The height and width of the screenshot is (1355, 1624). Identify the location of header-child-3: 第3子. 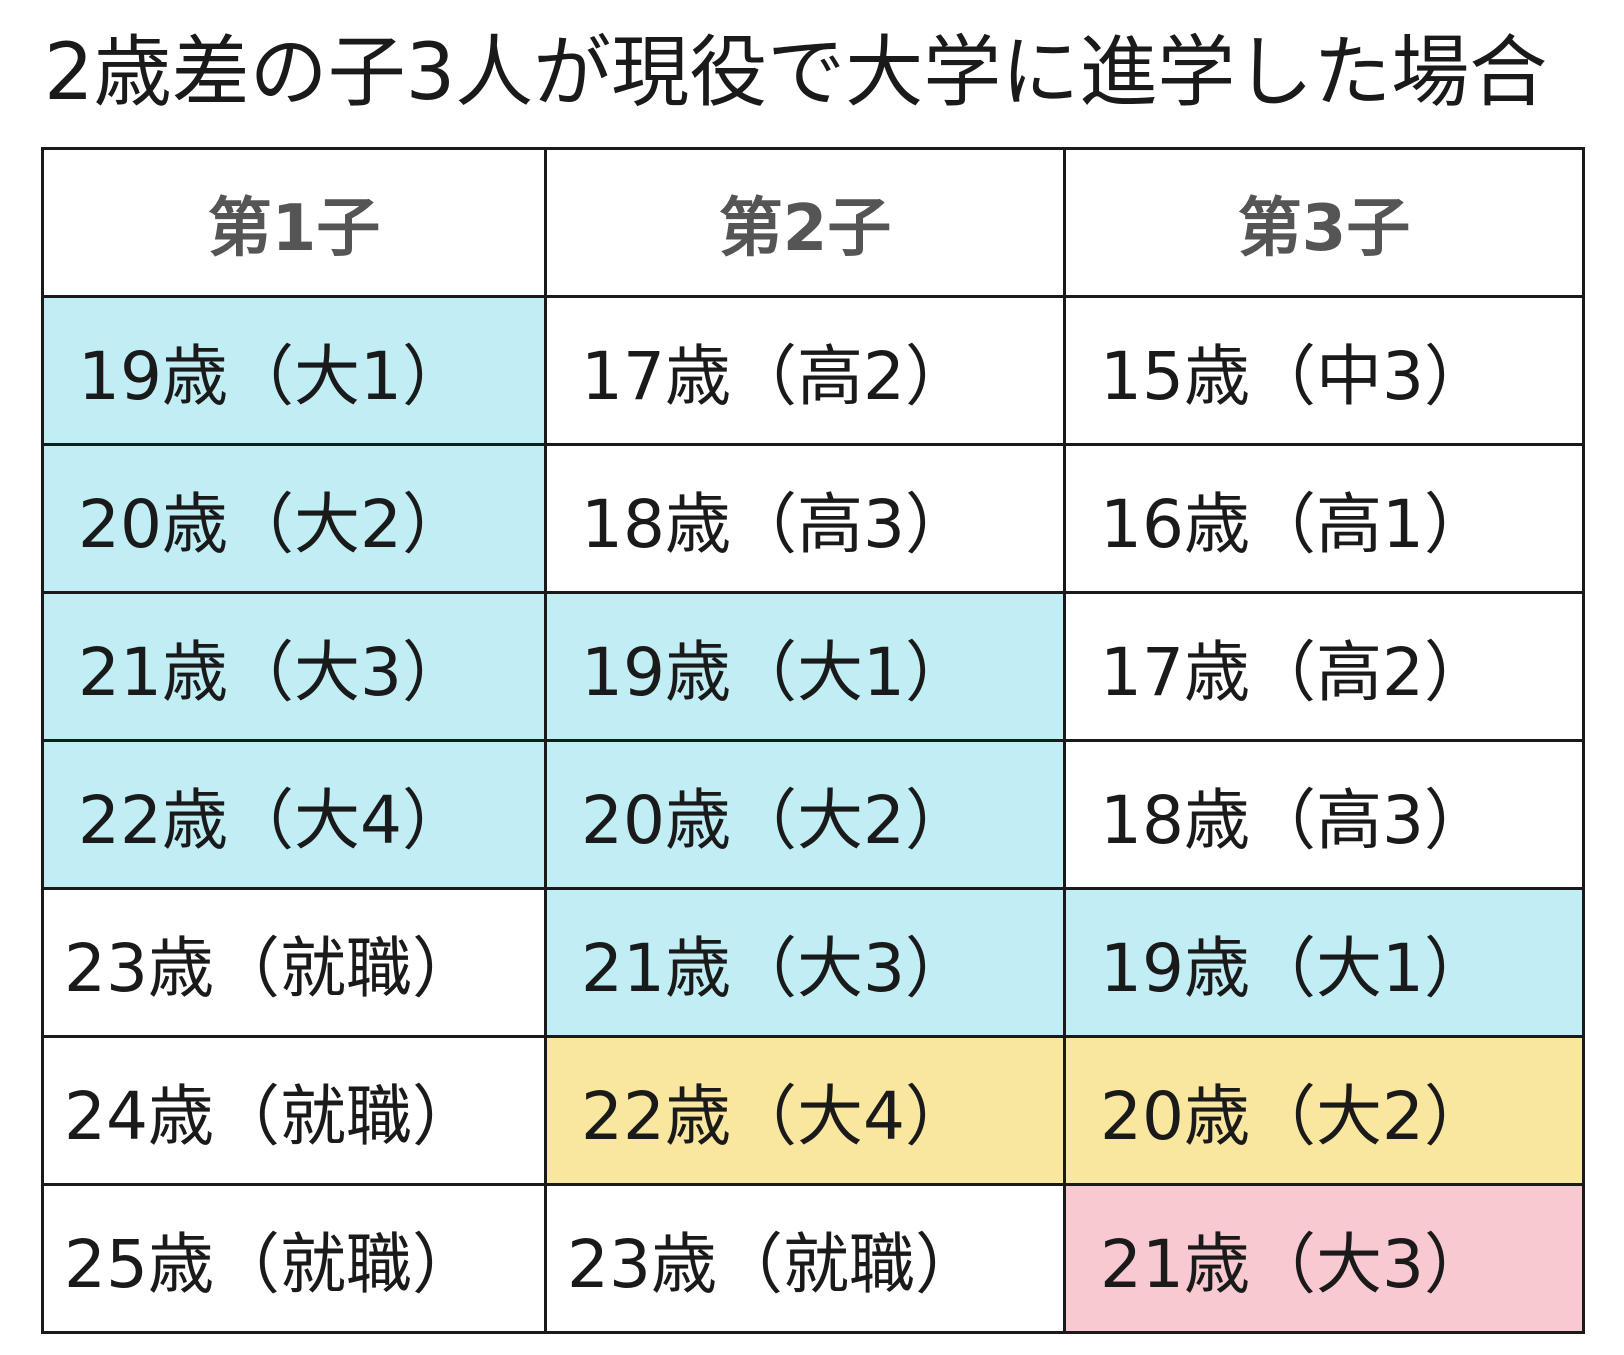
(1324, 222).